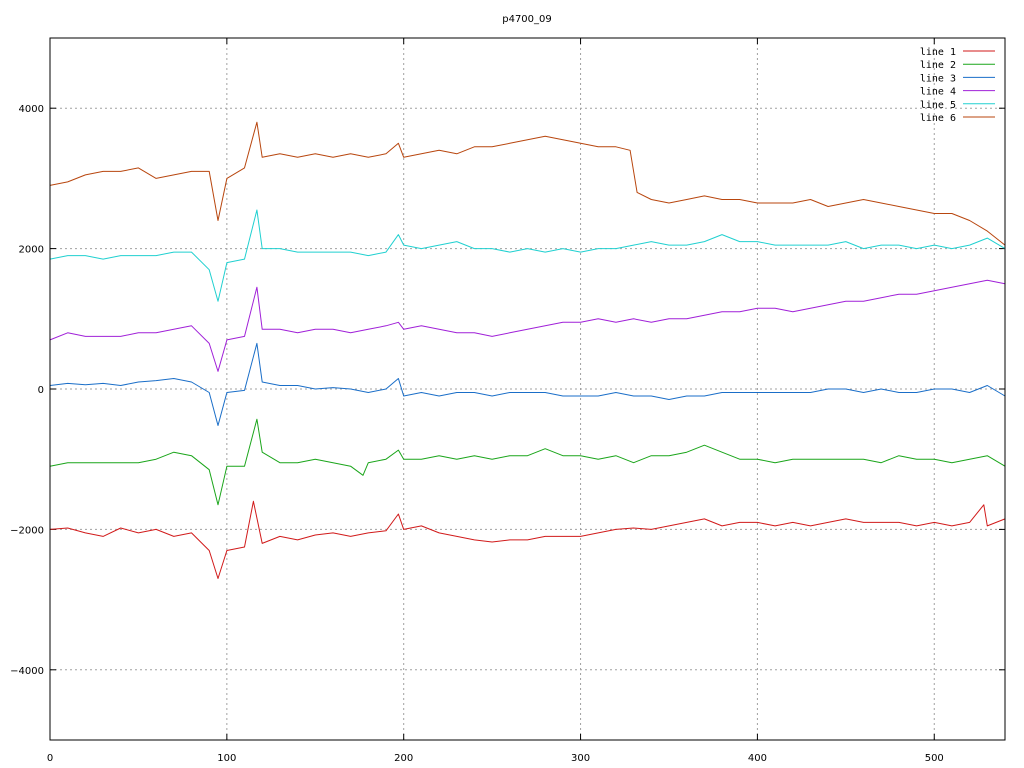 This screenshot has width=1024, height=768. What do you see at coordinates (938, 78) in the screenshot?
I see `legend-label: line 3` at bounding box center [938, 78].